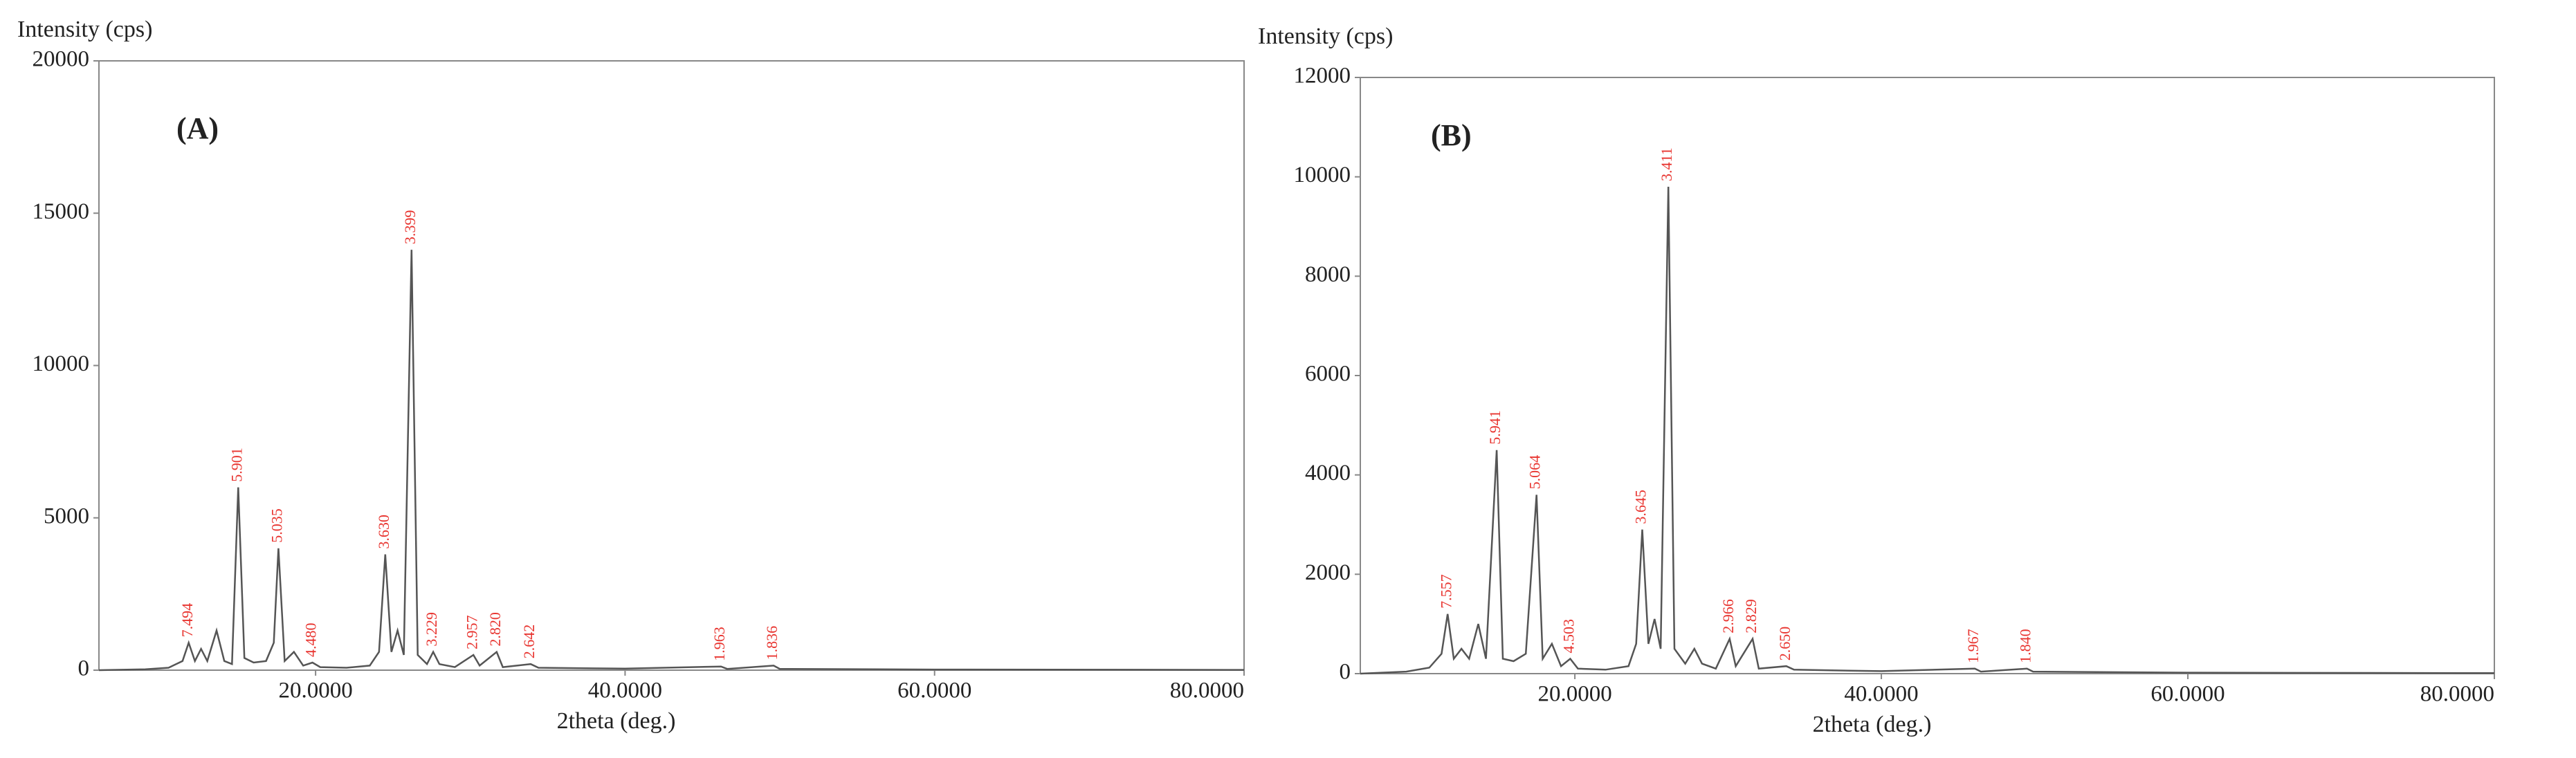 This screenshot has height=758, width=2576. I want to click on peak-label: 2.642, so click(529, 642).